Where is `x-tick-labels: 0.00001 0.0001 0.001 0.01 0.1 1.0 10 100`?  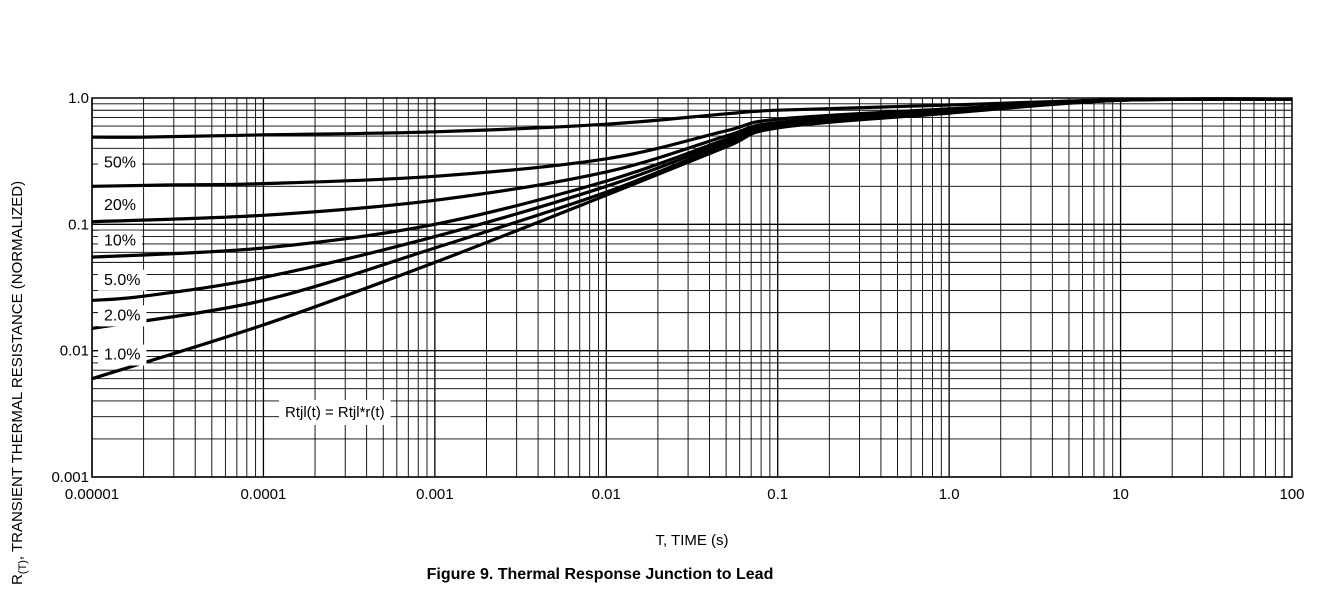 x-tick-labels: 0.00001 0.0001 0.001 0.01 0.1 1.0 10 100 is located at coordinates (685, 494).